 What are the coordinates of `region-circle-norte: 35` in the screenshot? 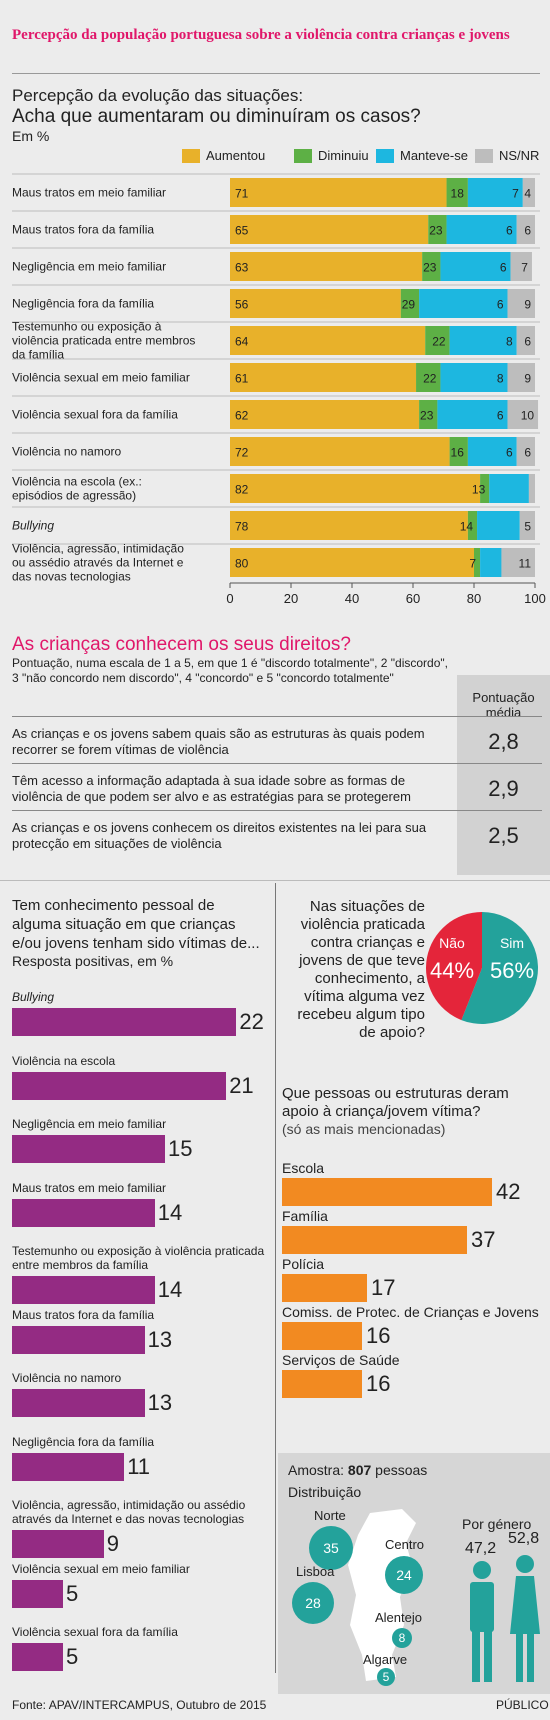 It's located at (331, 1548).